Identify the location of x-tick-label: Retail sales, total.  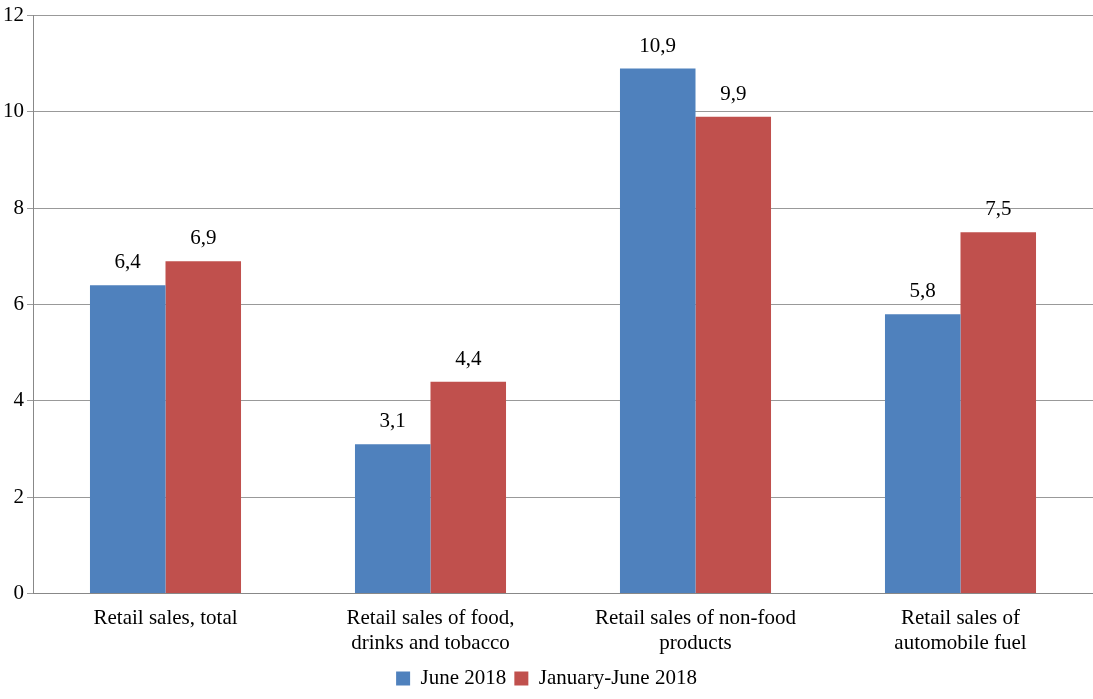
(165, 616).